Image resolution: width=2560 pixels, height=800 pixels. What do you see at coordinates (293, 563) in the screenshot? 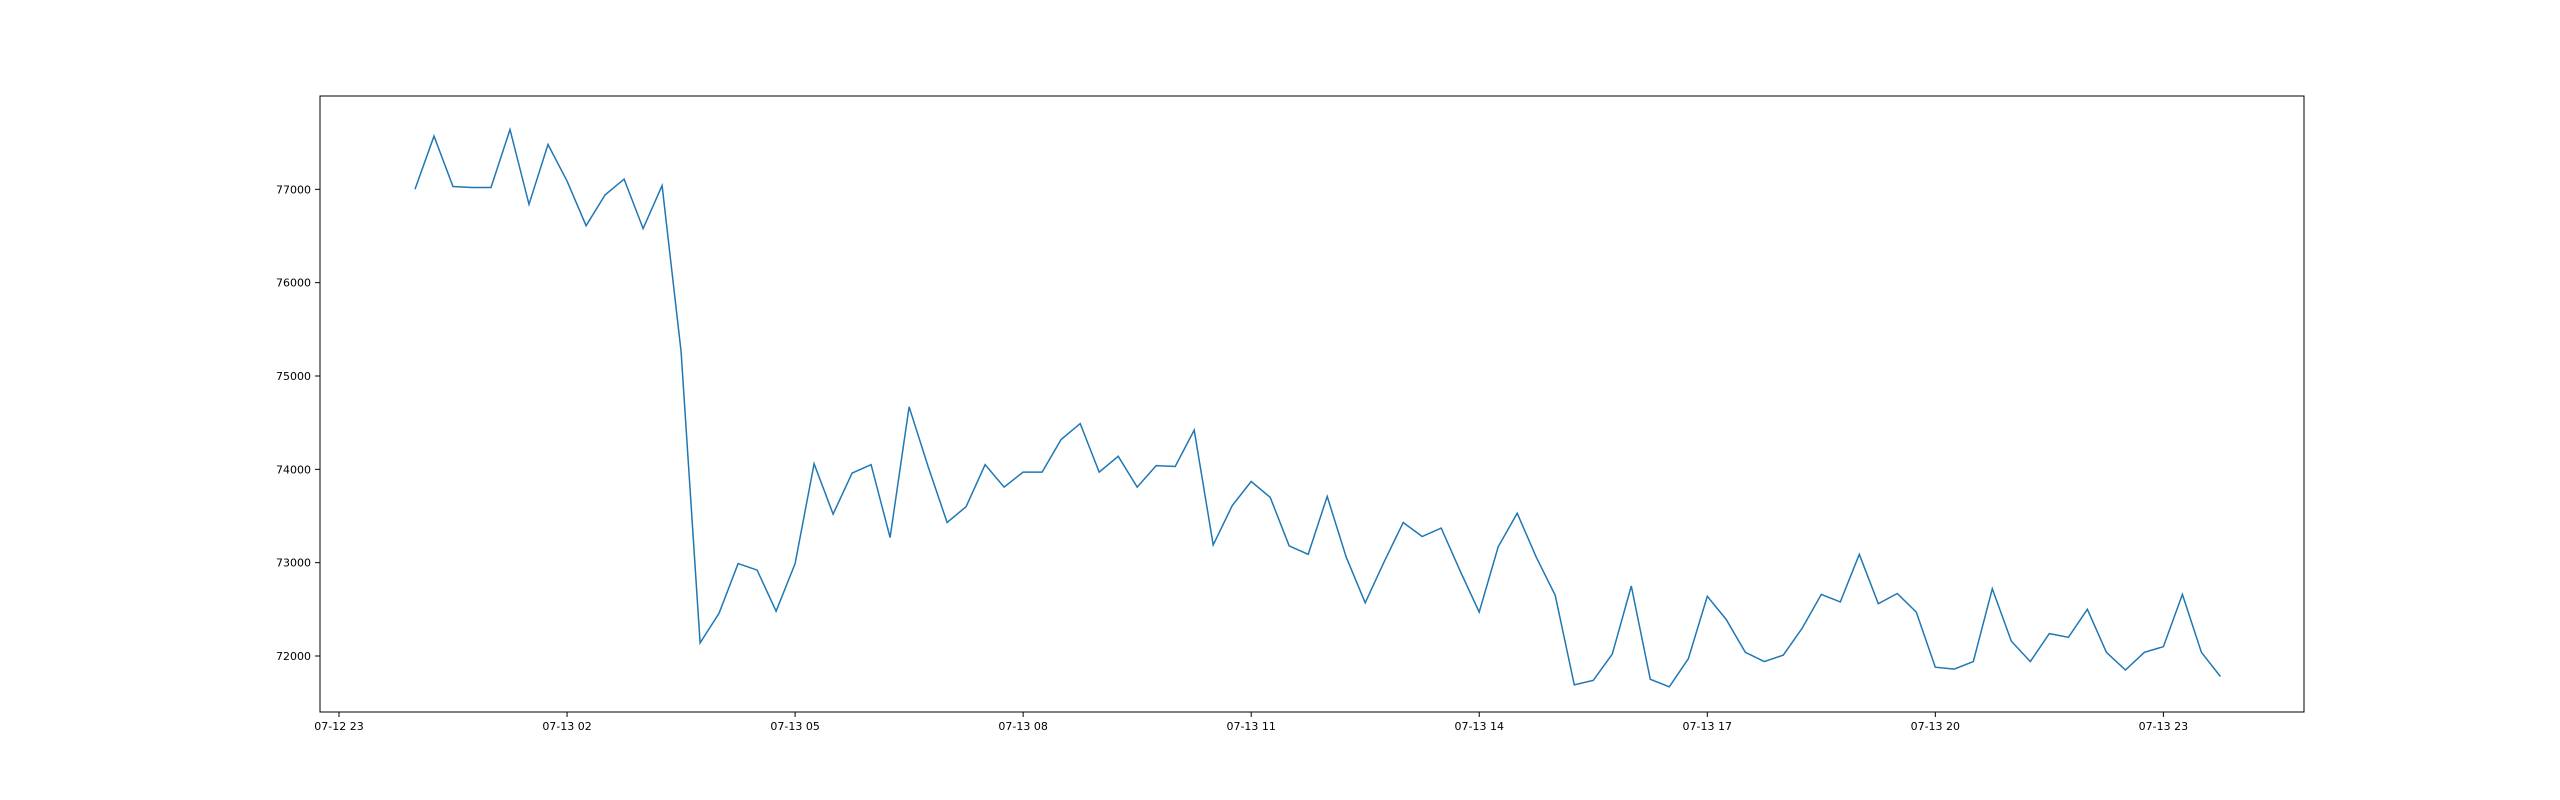
I see `y-tick-label: 73000` at bounding box center [293, 563].